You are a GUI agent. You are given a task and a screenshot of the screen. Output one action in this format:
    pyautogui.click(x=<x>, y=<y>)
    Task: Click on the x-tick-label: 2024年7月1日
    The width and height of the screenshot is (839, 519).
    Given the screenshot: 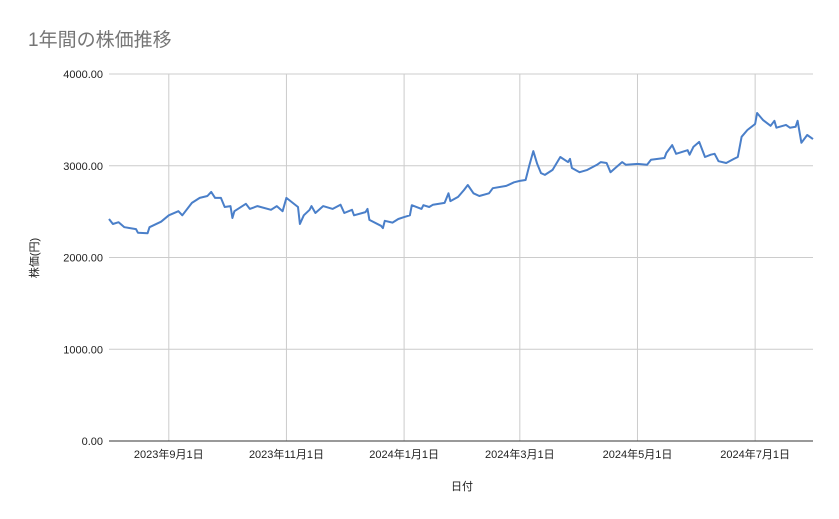 What is the action you would take?
    pyautogui.click(x=755, y=454)
    